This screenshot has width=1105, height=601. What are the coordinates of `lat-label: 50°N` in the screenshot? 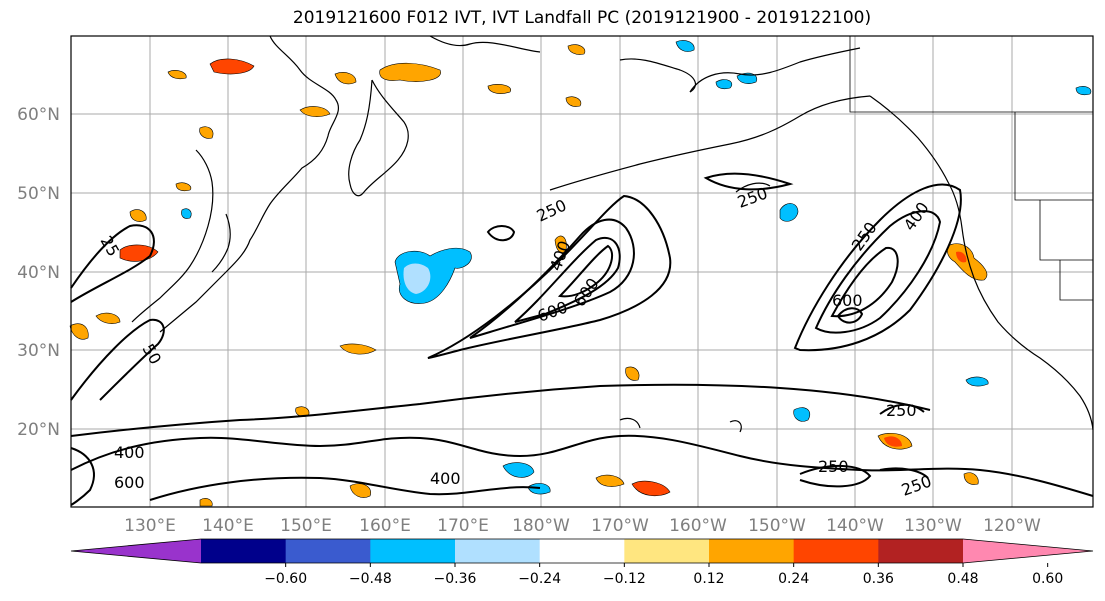 It's located at (38, 194).